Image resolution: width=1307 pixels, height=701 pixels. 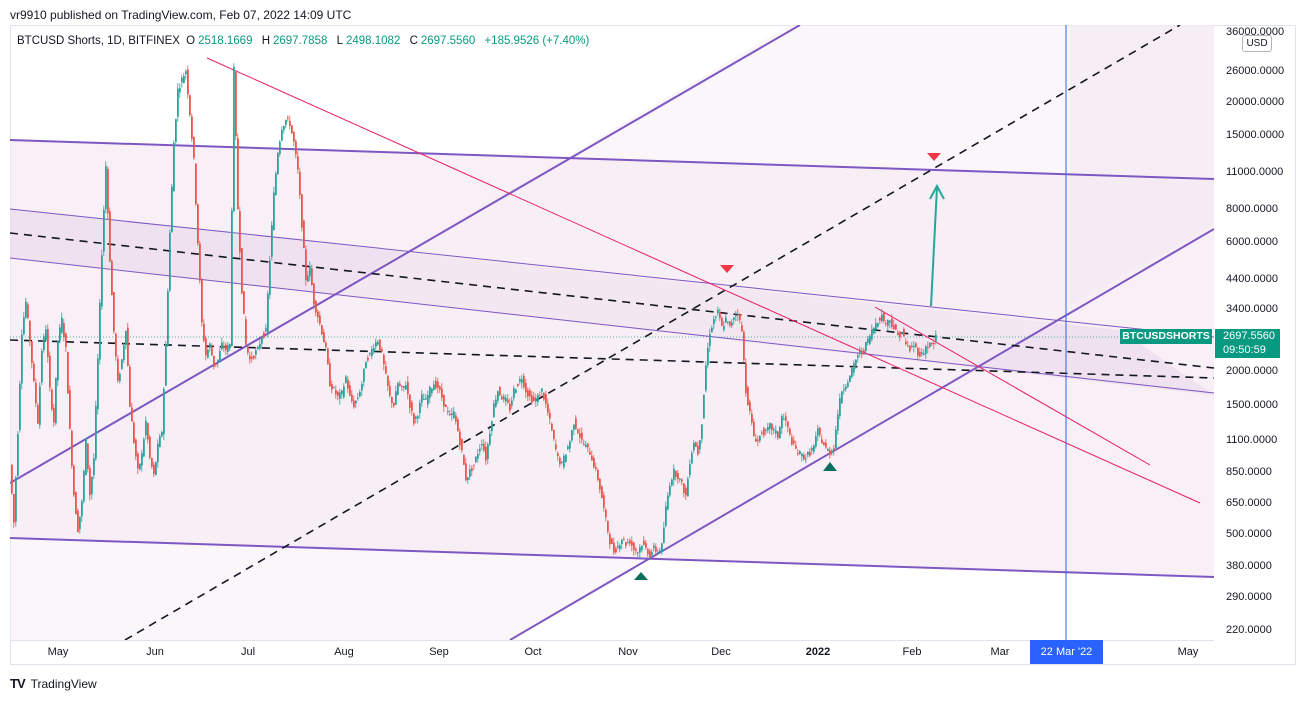 What do you see at coordinates (219, 41) in the screenshot?
I see `open-label: O 2518.1669` at bounding box center [219, 41].